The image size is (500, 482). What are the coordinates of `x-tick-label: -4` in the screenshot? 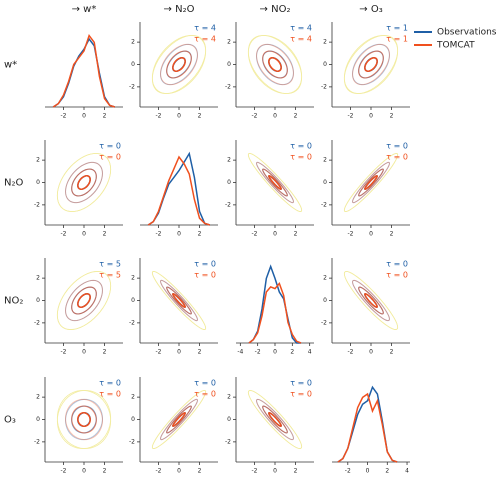 It's located at (240, 352).